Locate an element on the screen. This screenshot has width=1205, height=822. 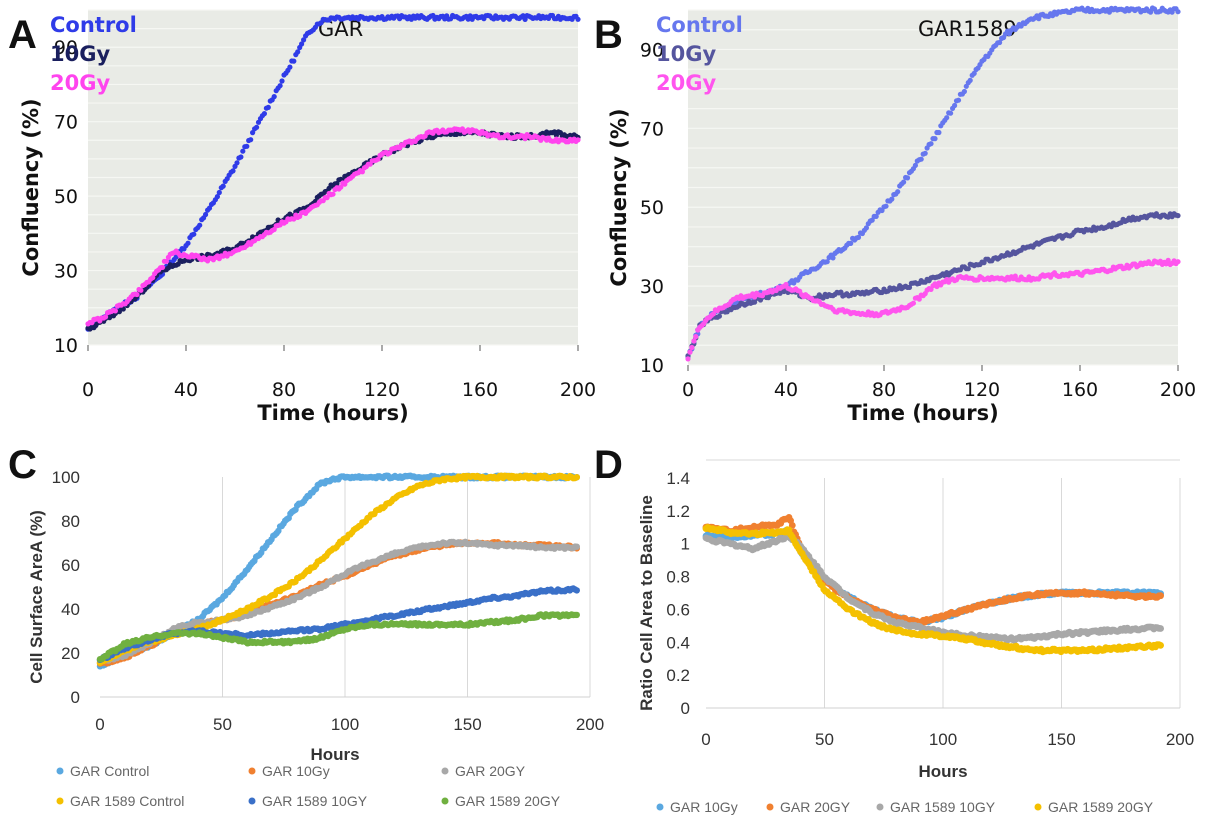
y-tick-label: 1 is located at coordinates (685, 544).